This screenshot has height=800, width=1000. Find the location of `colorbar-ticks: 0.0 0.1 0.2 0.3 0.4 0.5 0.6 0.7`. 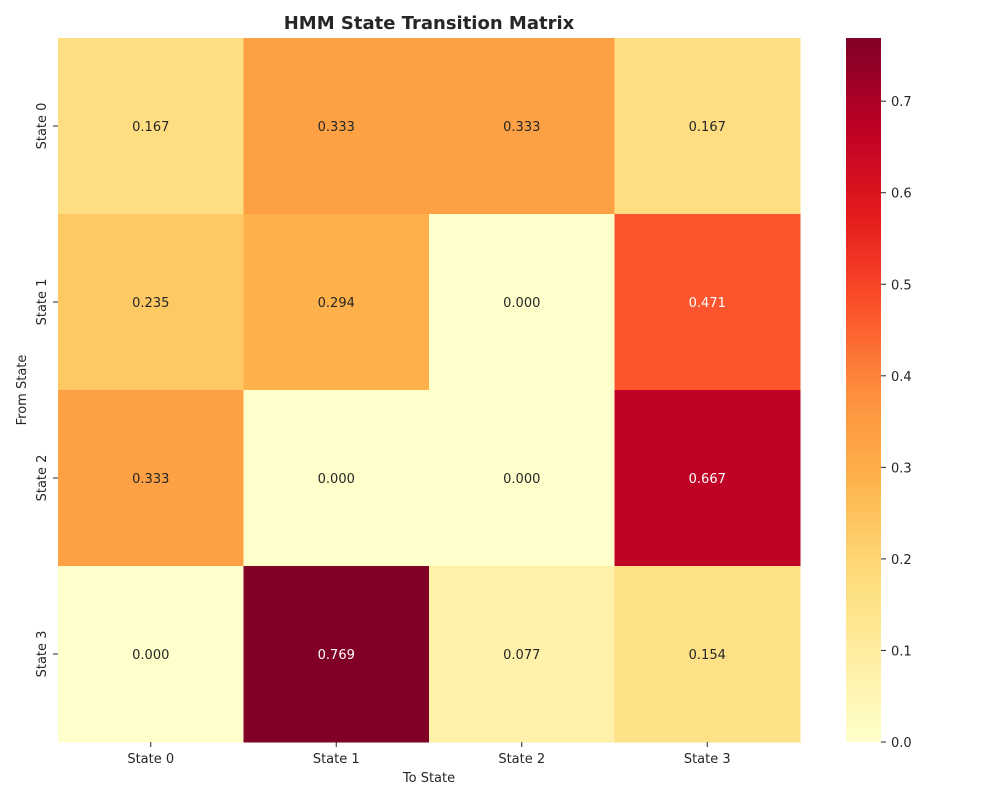

colorbar-ticks: 0.0 0.1 0.2 0.3 0.4 0.5 0.6 0.7 is located at coordinates (896, 423).